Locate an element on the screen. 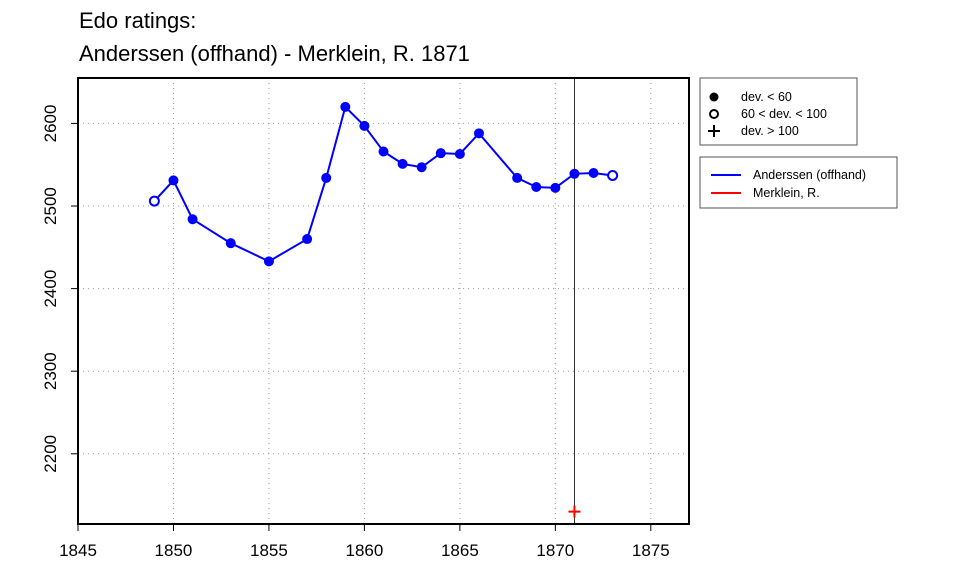  dev-legend: dev. < 60 60 < dev. < 100 dev. > 100 is located at coordinates (778, 111).